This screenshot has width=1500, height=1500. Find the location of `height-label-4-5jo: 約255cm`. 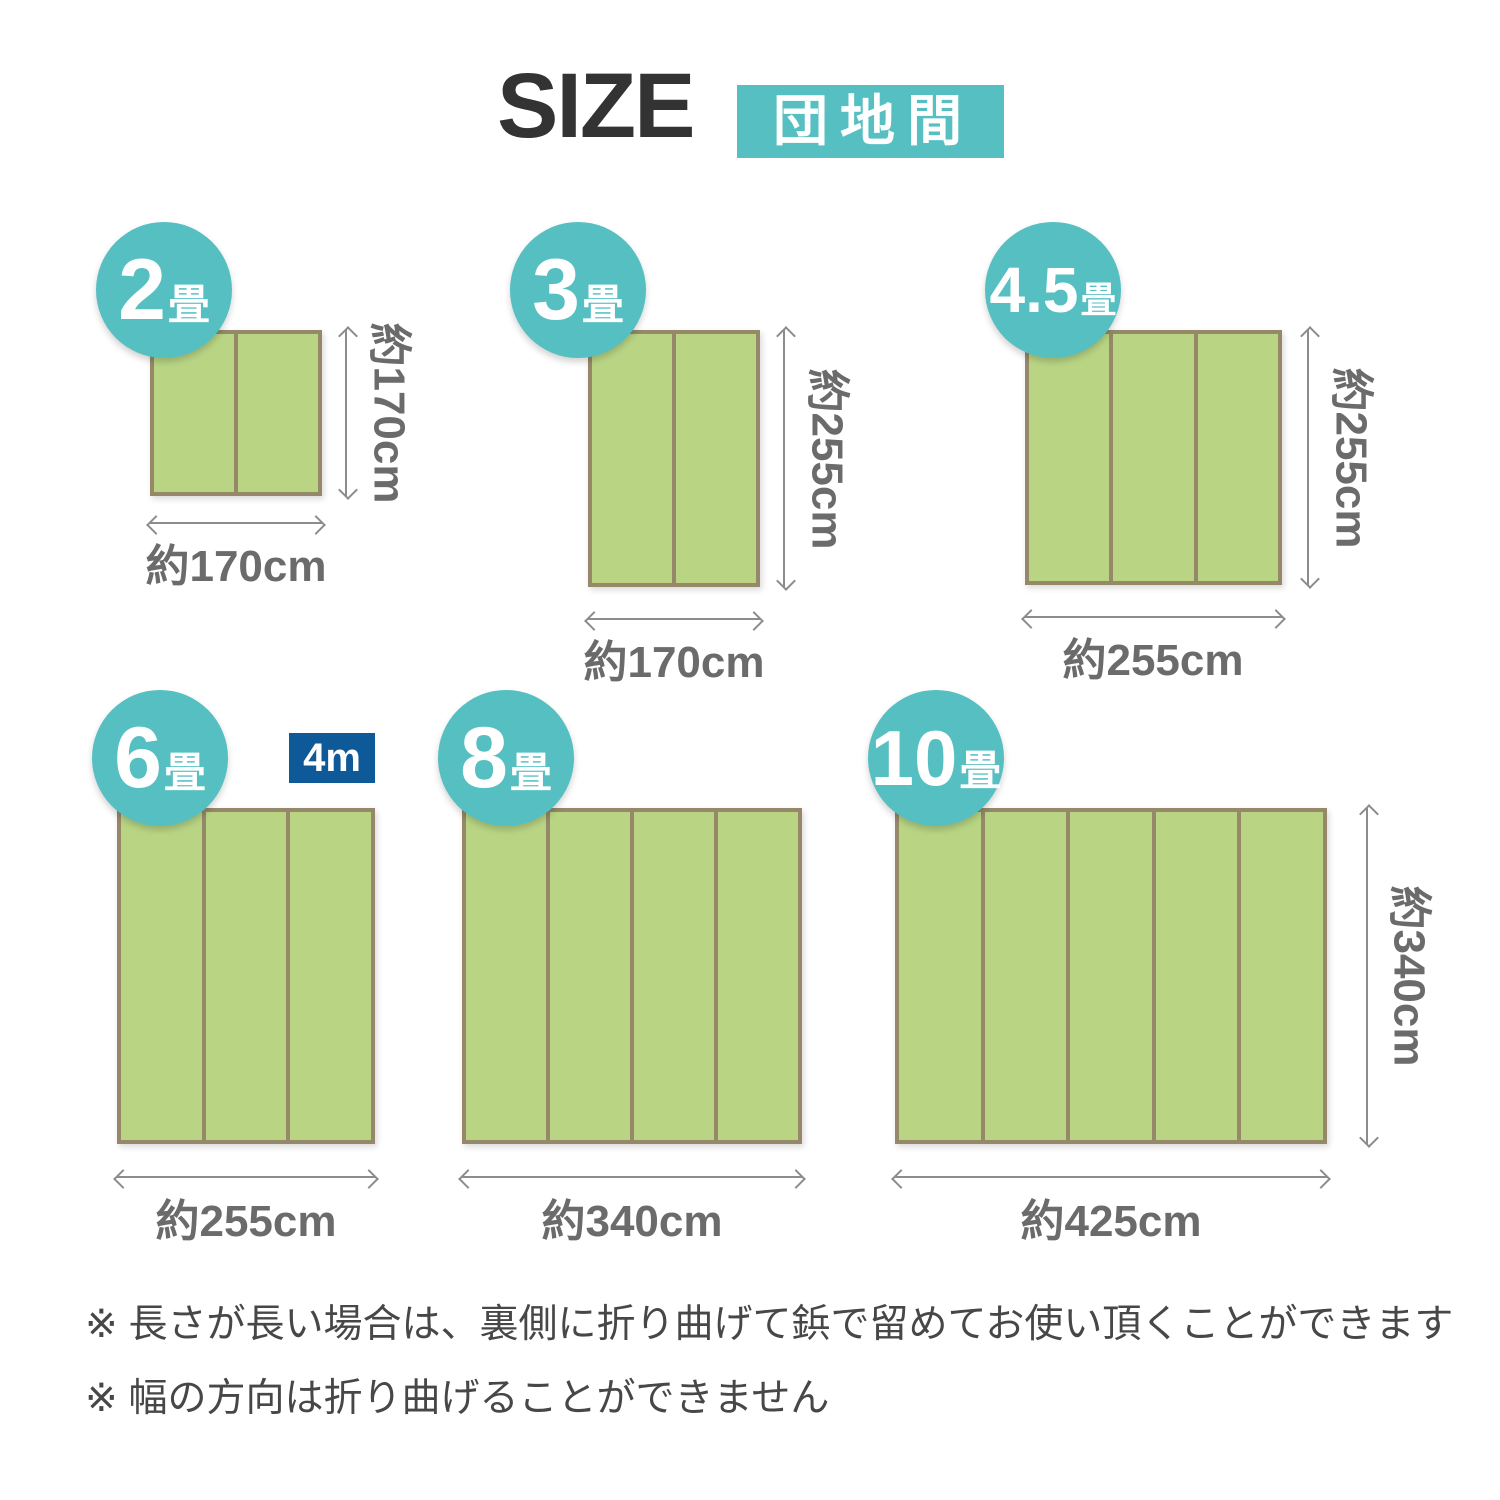

height-label-4-5jo: 約255cm is located at coordinates (1351, 457).